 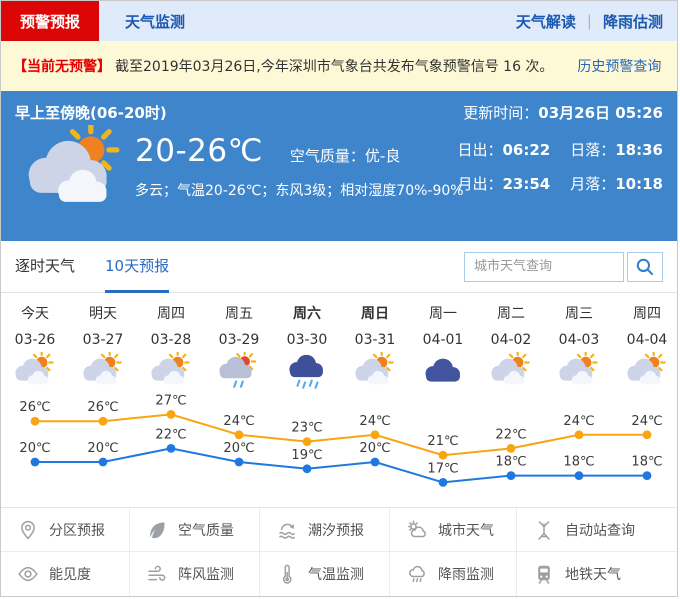 I want to click on day-date: 04-02, so click(x=511, y=340).